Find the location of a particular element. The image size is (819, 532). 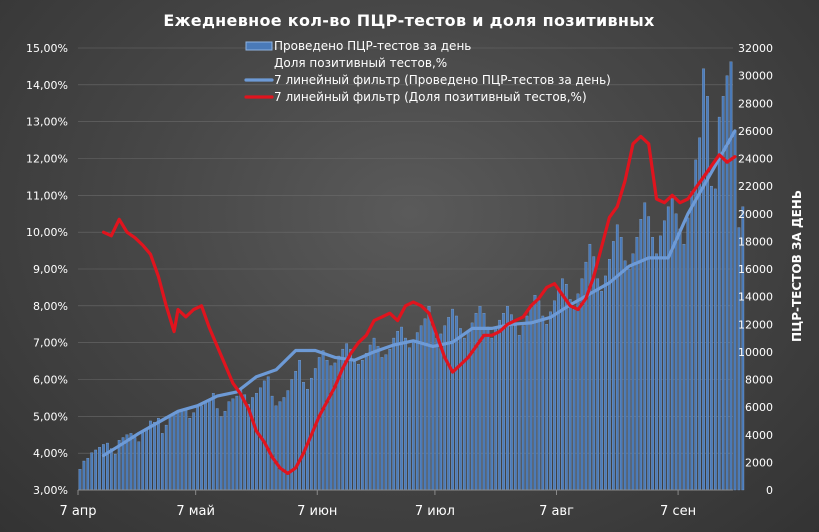

x-tick-label: 7 сен is located at coordinates (678, 511).